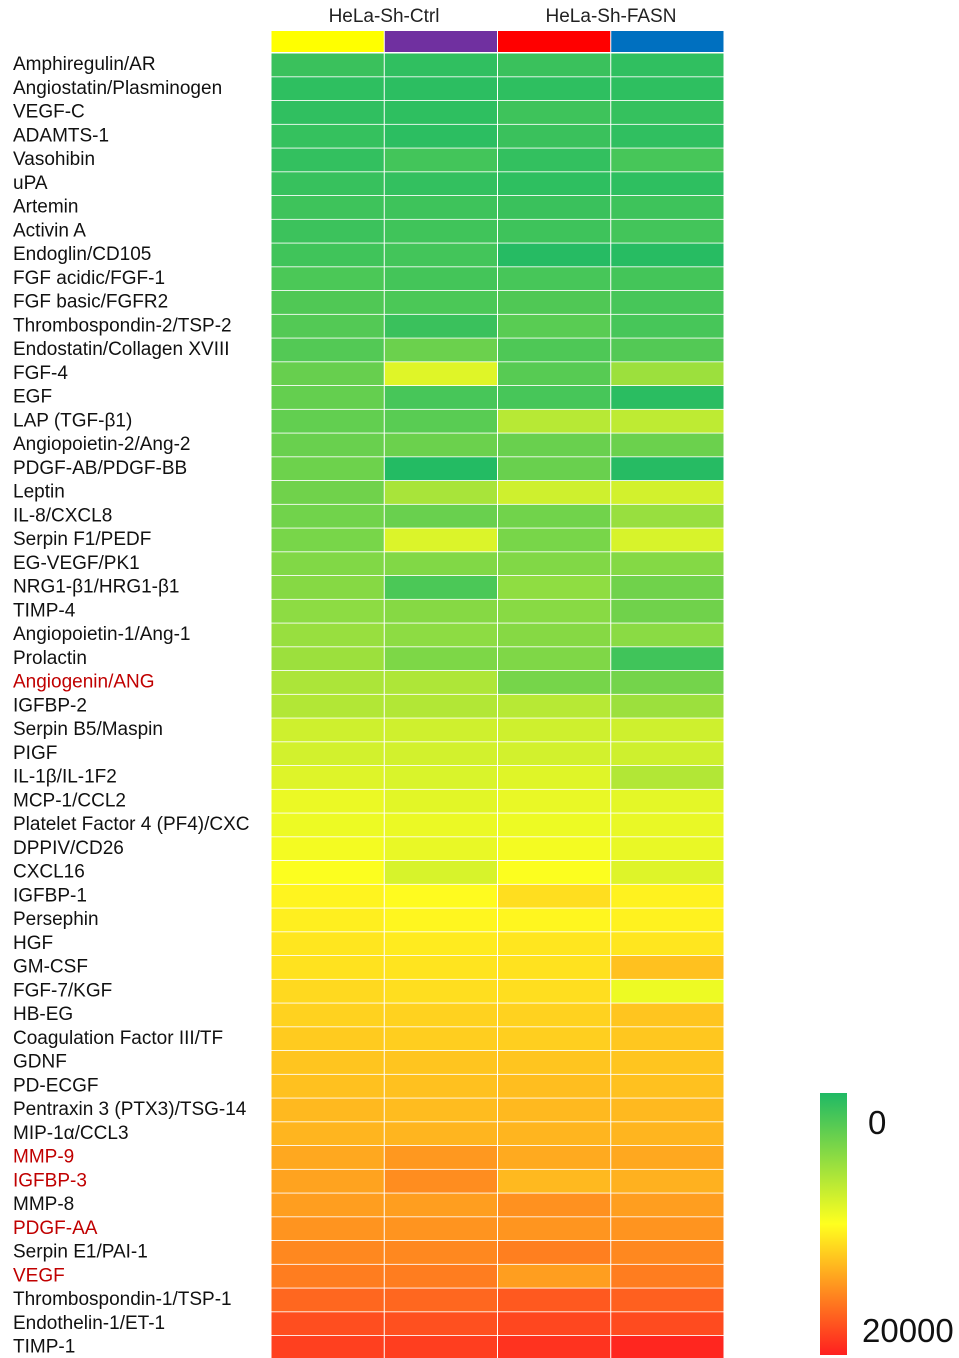 This screenshot has width=959, height=1358. What do you see at coordinates (101, 444) in the screenshot?
I see `row-label: Angiopoietin-2/Ang-2` at bounding box center [101, 444].